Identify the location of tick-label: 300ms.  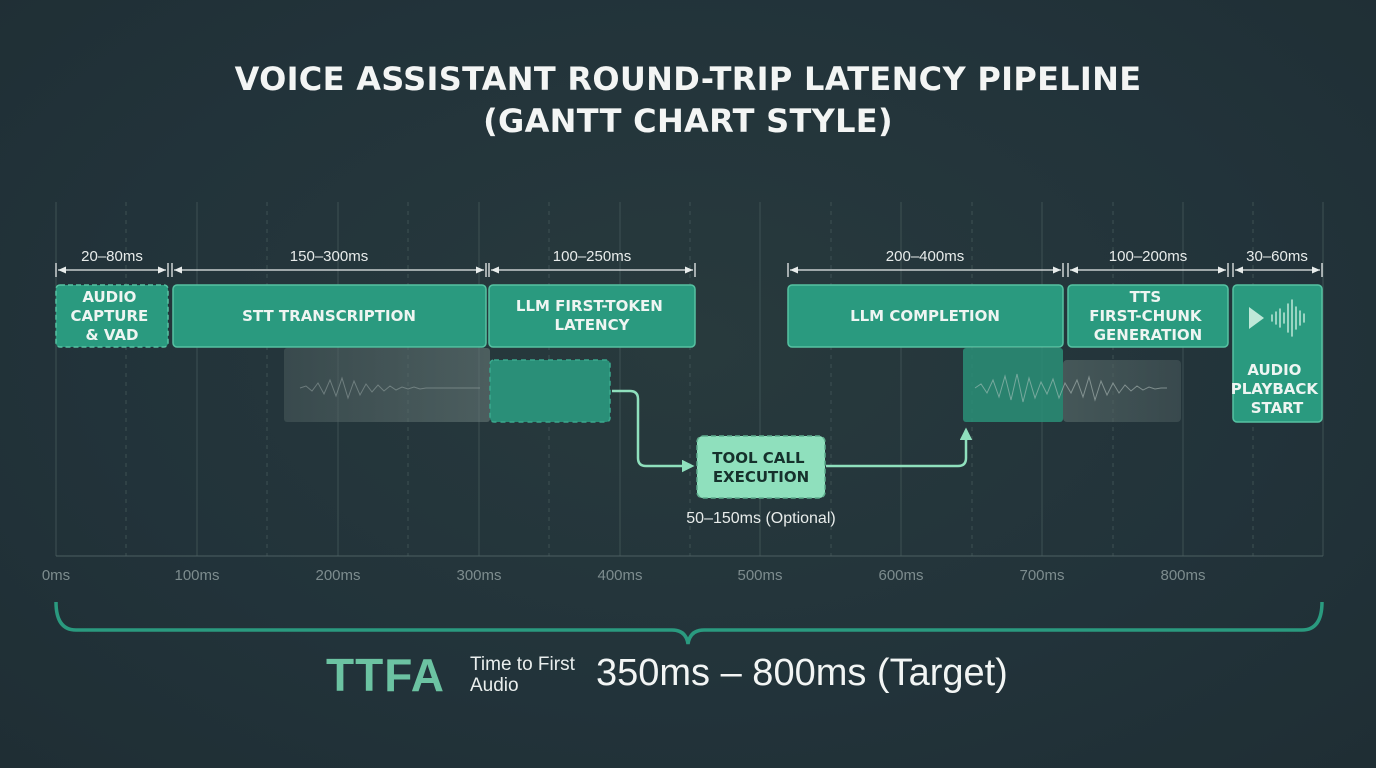
(478, 575).